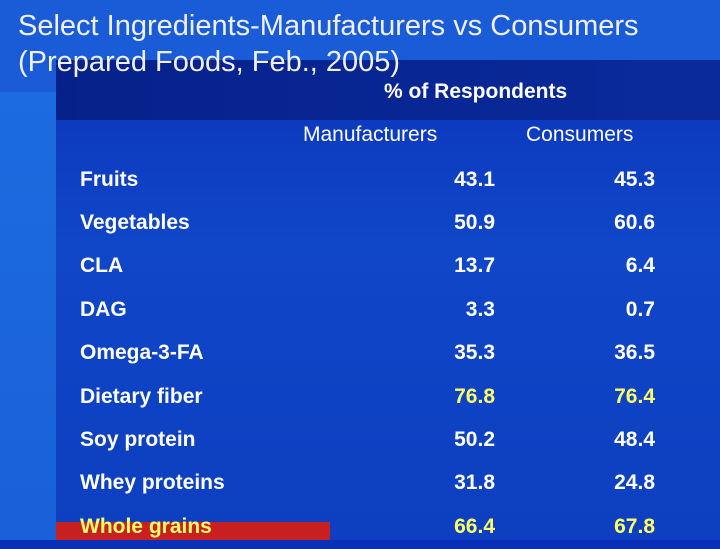 This screenshot has width=720, height=549. I want to click on ingredient-name: Whole grains, so click(146, 526).